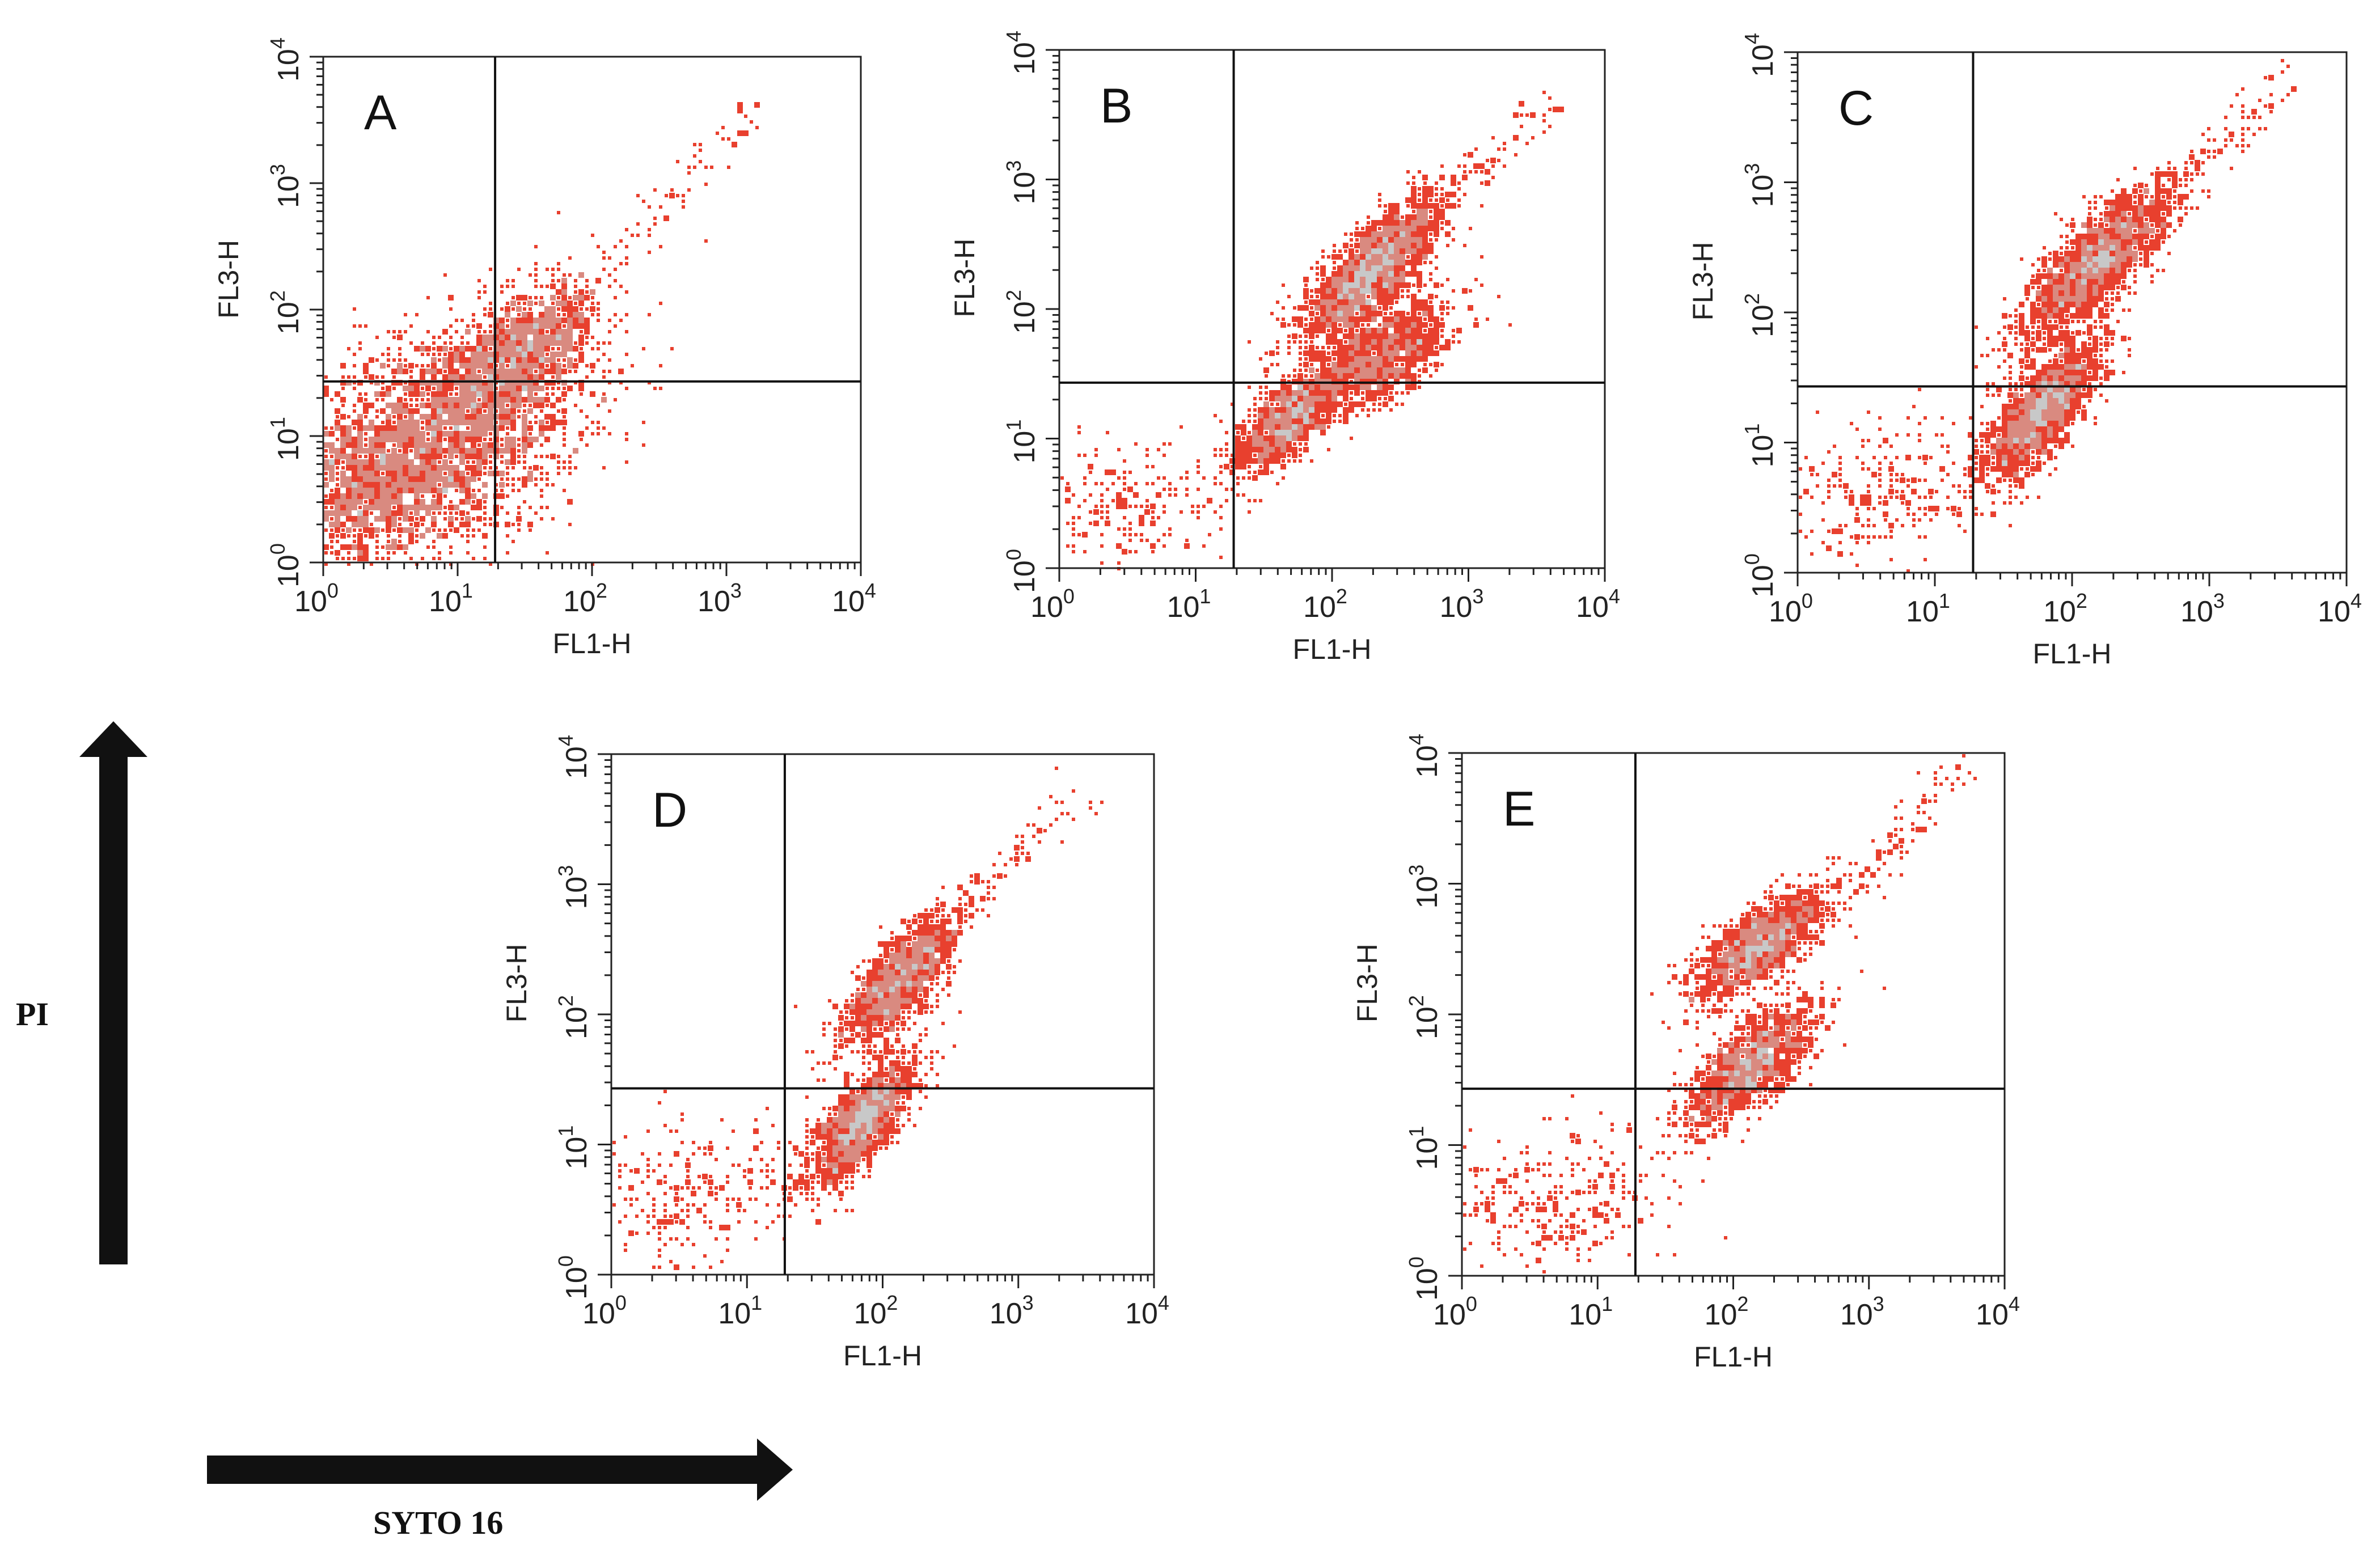 The height and width of the screenshot is (1557, 2380). Describe the element at coordinates (1791, 608) in the screenshot. I see `x-tick-label: 100` at that location.